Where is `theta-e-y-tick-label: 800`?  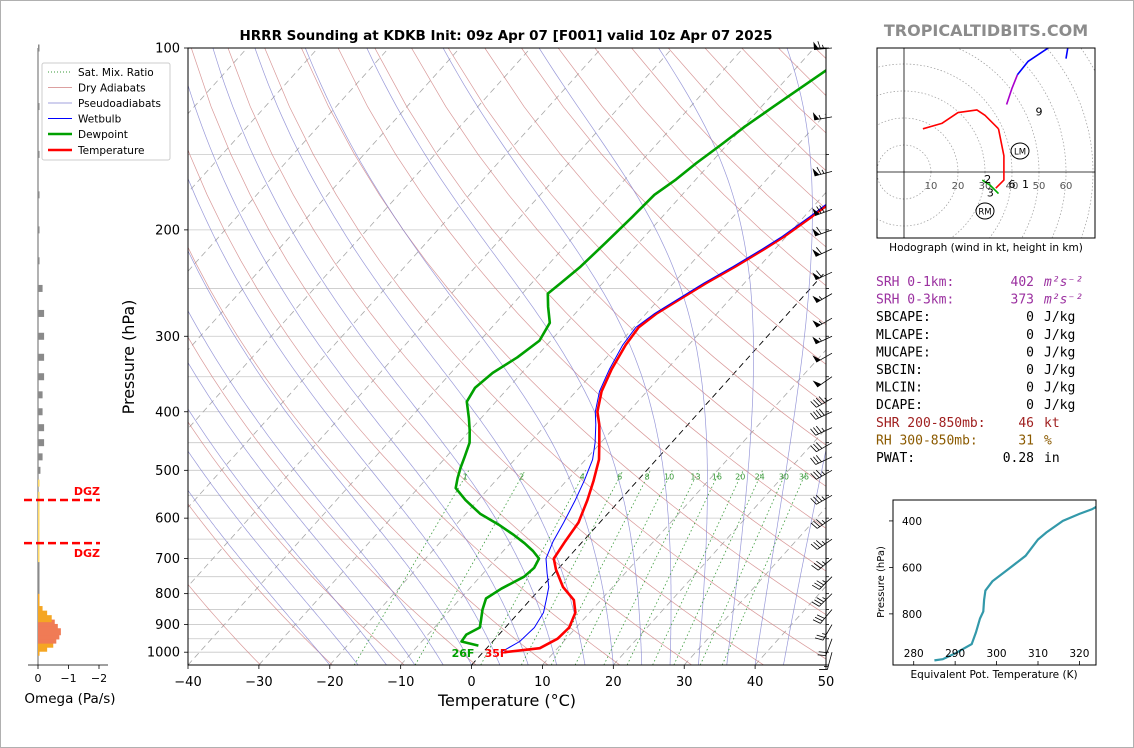 theta-e-y-tick-label: 800 is located at coordinates (912, 615).